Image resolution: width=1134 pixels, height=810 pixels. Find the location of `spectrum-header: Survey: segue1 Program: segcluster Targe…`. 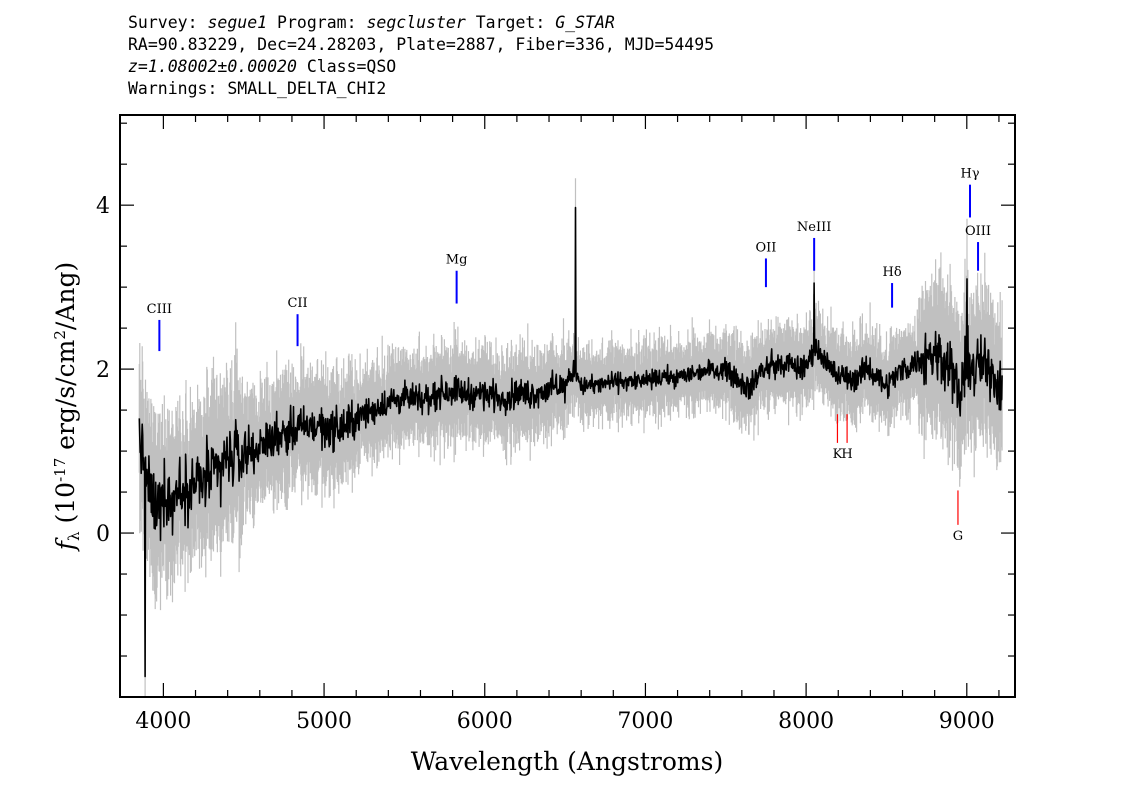

spectrum-header: Survey: segue1 Program: segcluster Targe… is located at coordinates (421, 56).